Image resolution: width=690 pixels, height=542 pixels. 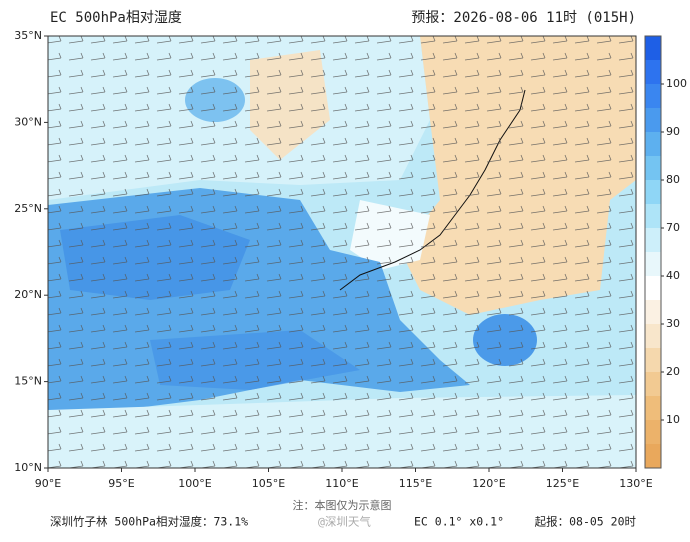 I want to click on colorbar-label: 10, so click(x=673, y=419).